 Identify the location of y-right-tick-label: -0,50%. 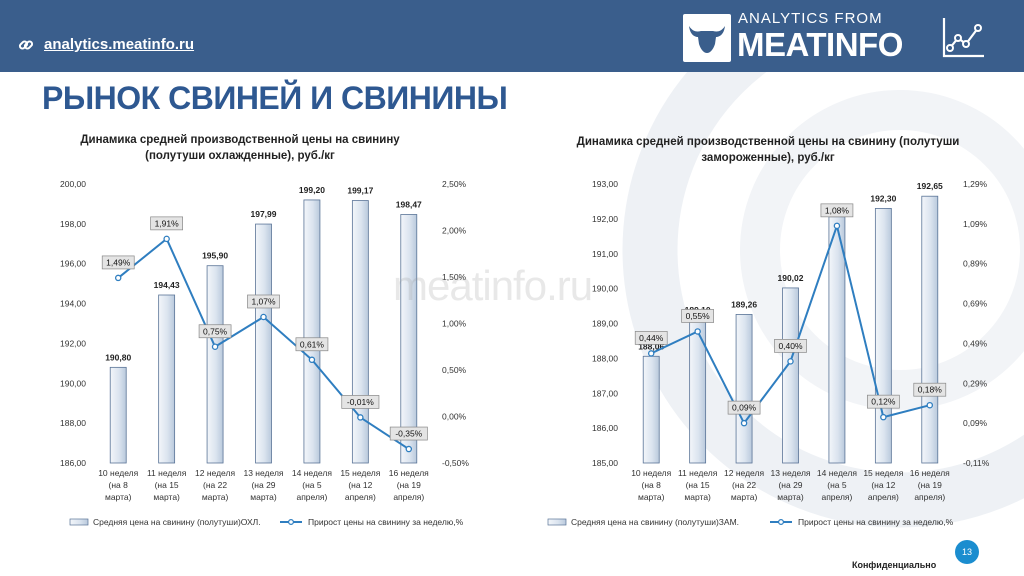
(455, 463).